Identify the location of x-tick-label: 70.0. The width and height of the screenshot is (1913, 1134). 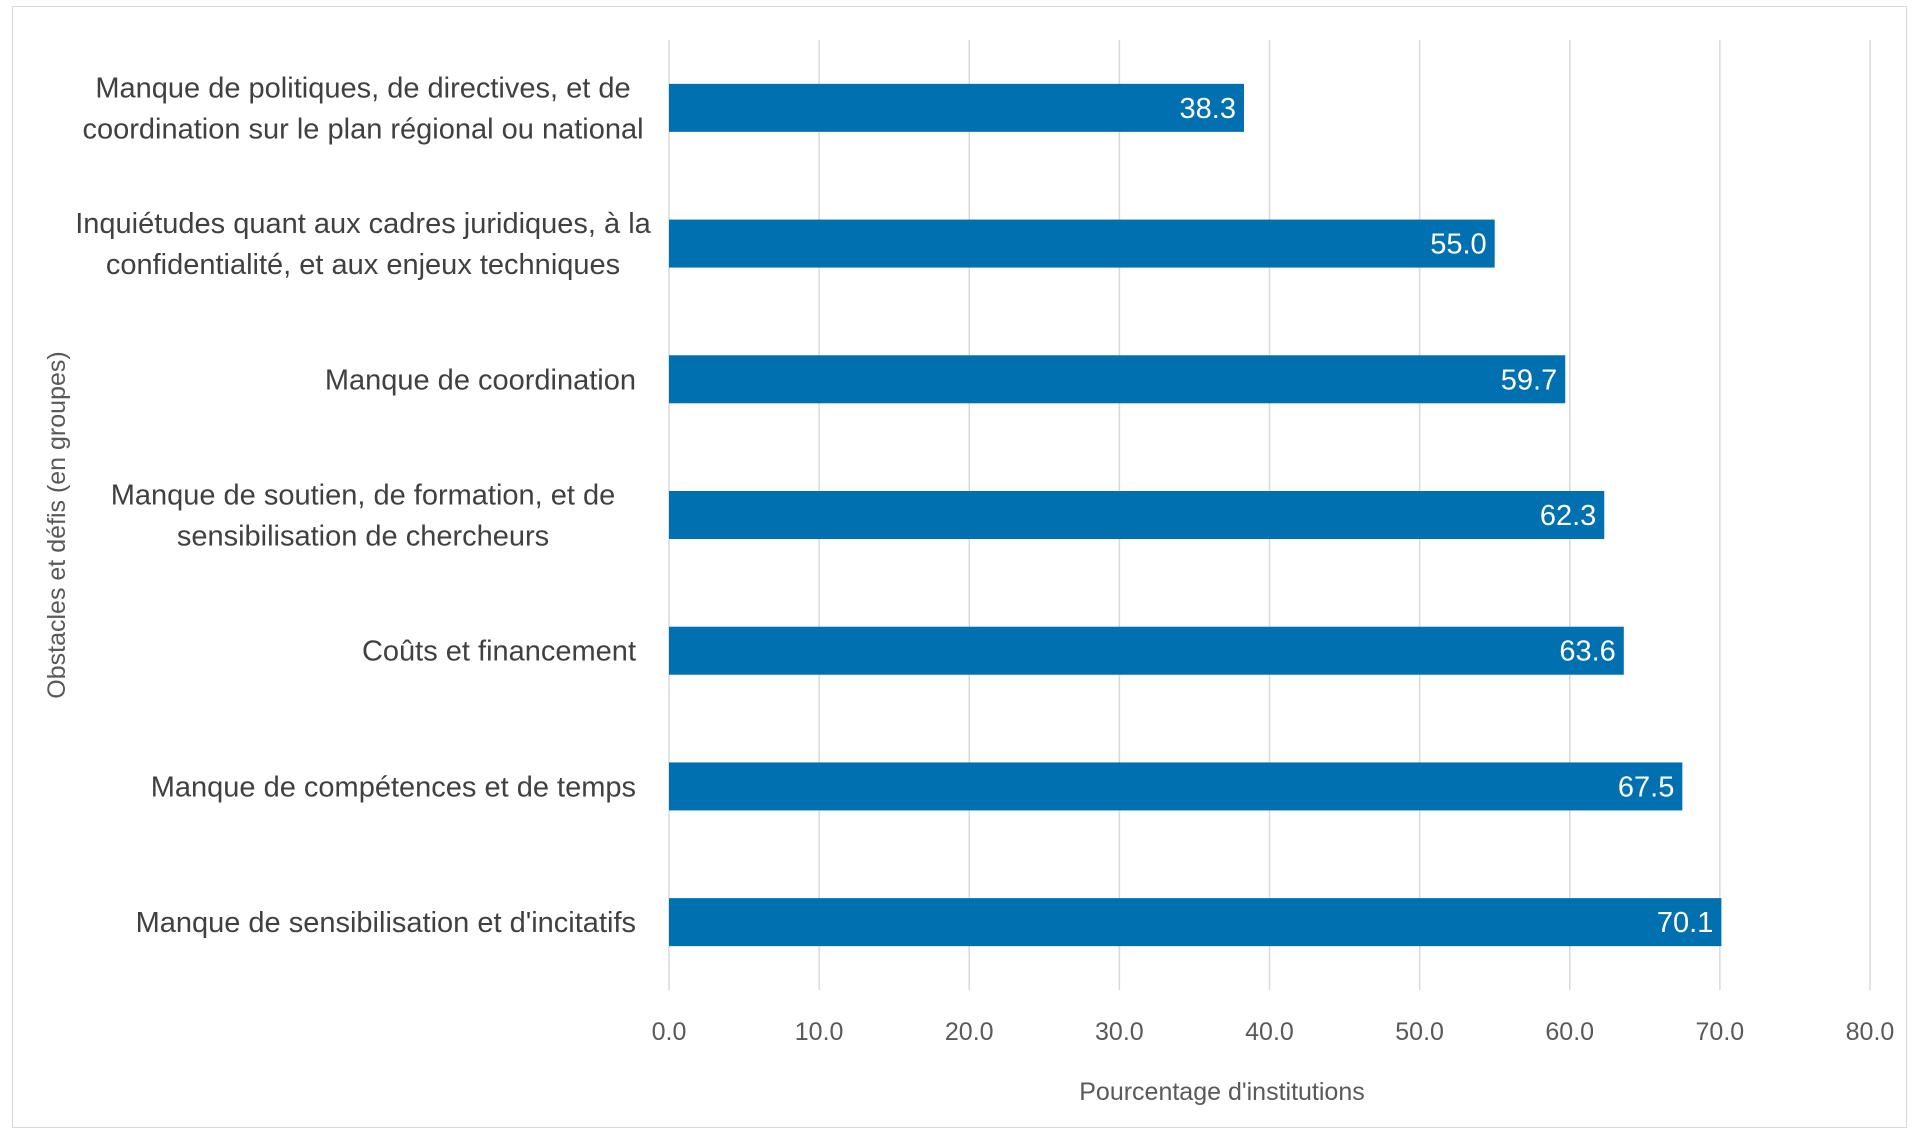
(1720, 1032).